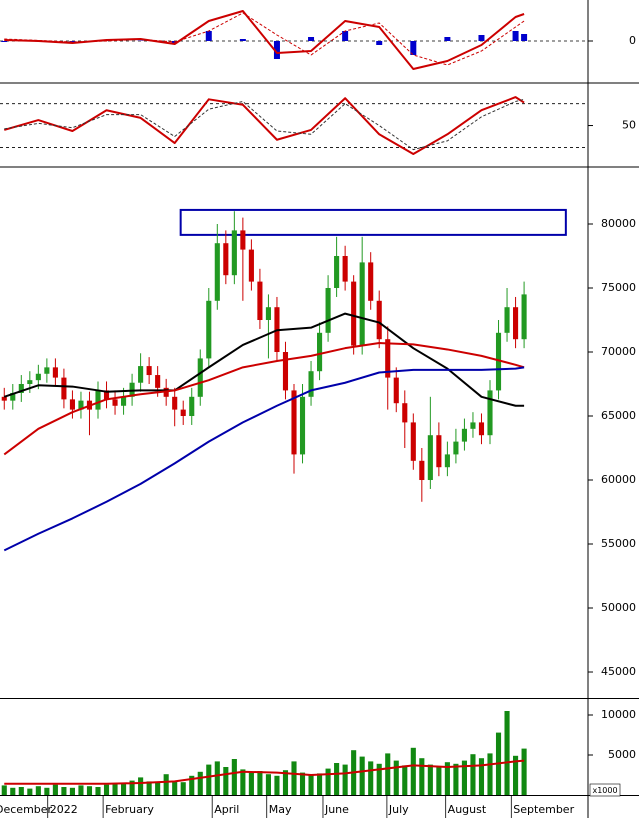 The image size is (639, 818). Describe the element at coordinates (64, 809) in the screenshot. I see `x-tick-label: 2022` at that location.